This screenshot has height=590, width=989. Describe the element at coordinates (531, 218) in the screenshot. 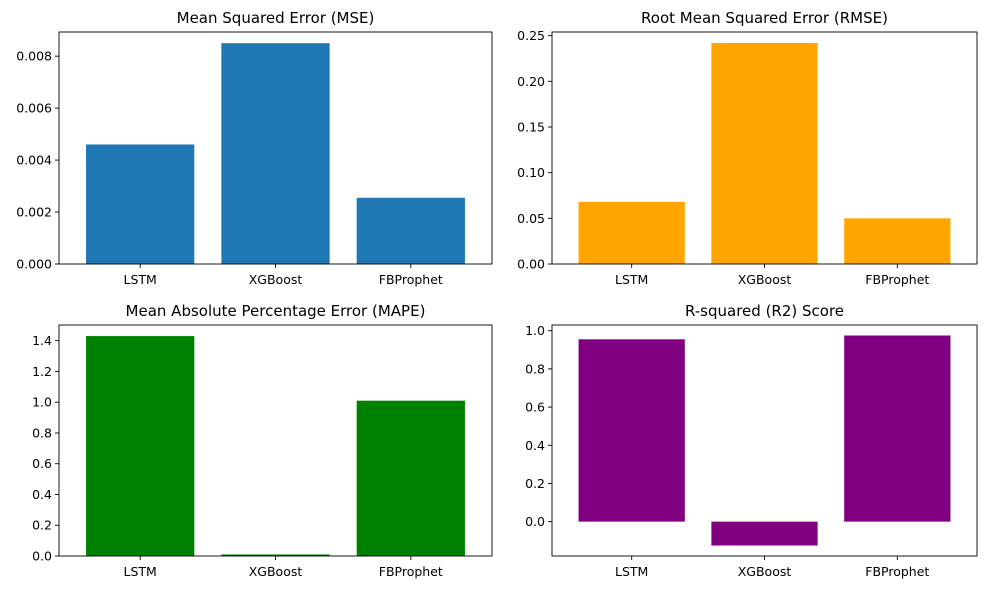

I see `y-tick-label: 0.05` at that location.